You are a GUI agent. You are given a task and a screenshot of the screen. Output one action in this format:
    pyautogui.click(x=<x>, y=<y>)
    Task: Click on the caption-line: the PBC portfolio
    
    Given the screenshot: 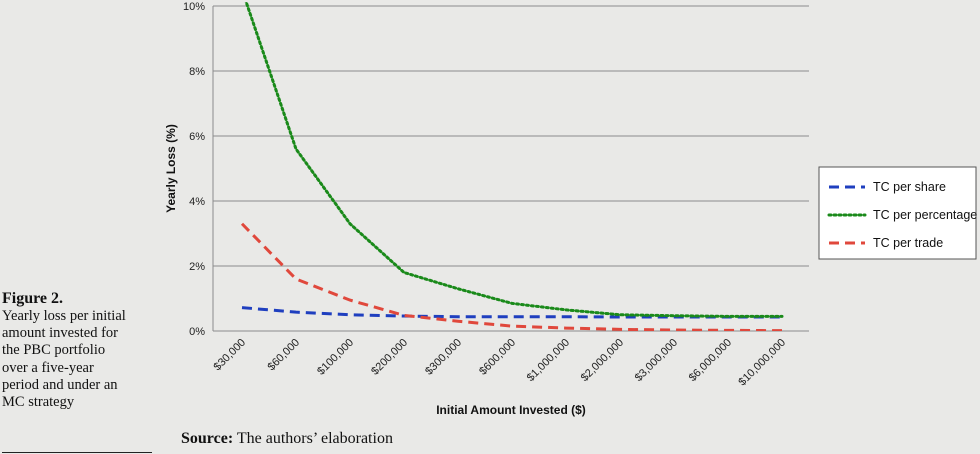 What is the action you would take?
    pyautogui.click(x=54, y=350)
    